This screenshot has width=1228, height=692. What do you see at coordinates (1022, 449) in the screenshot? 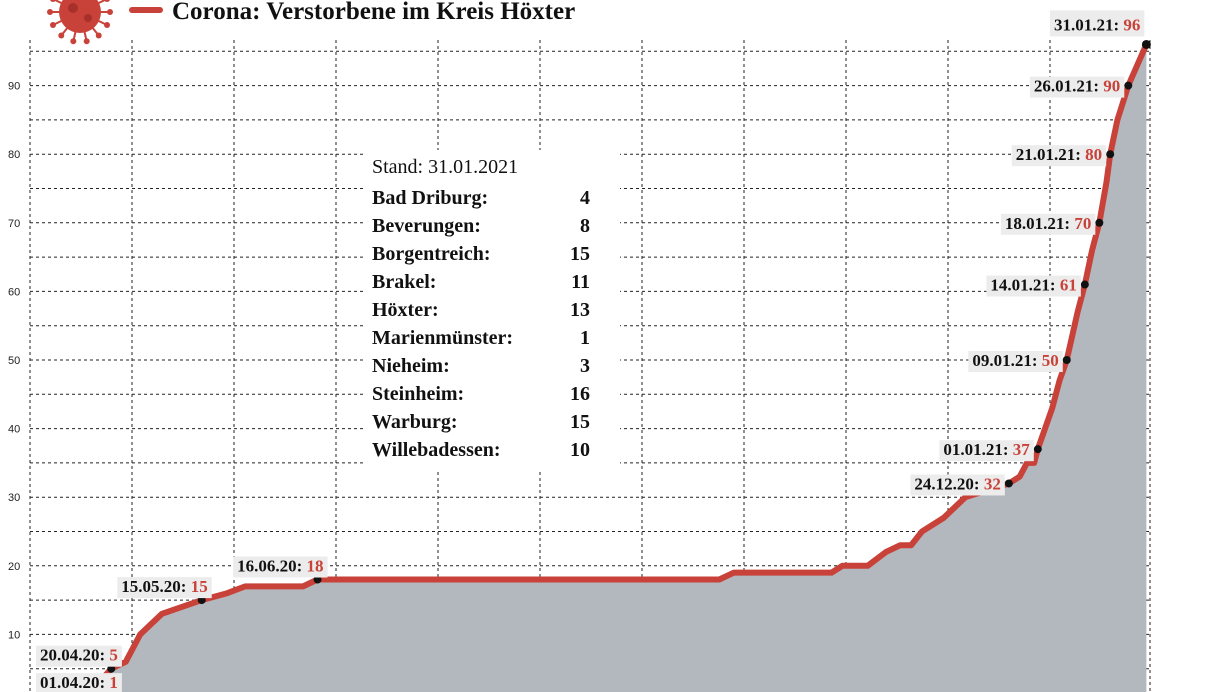
I see `data-label-value: 37` at bounding box center [1022, 449].